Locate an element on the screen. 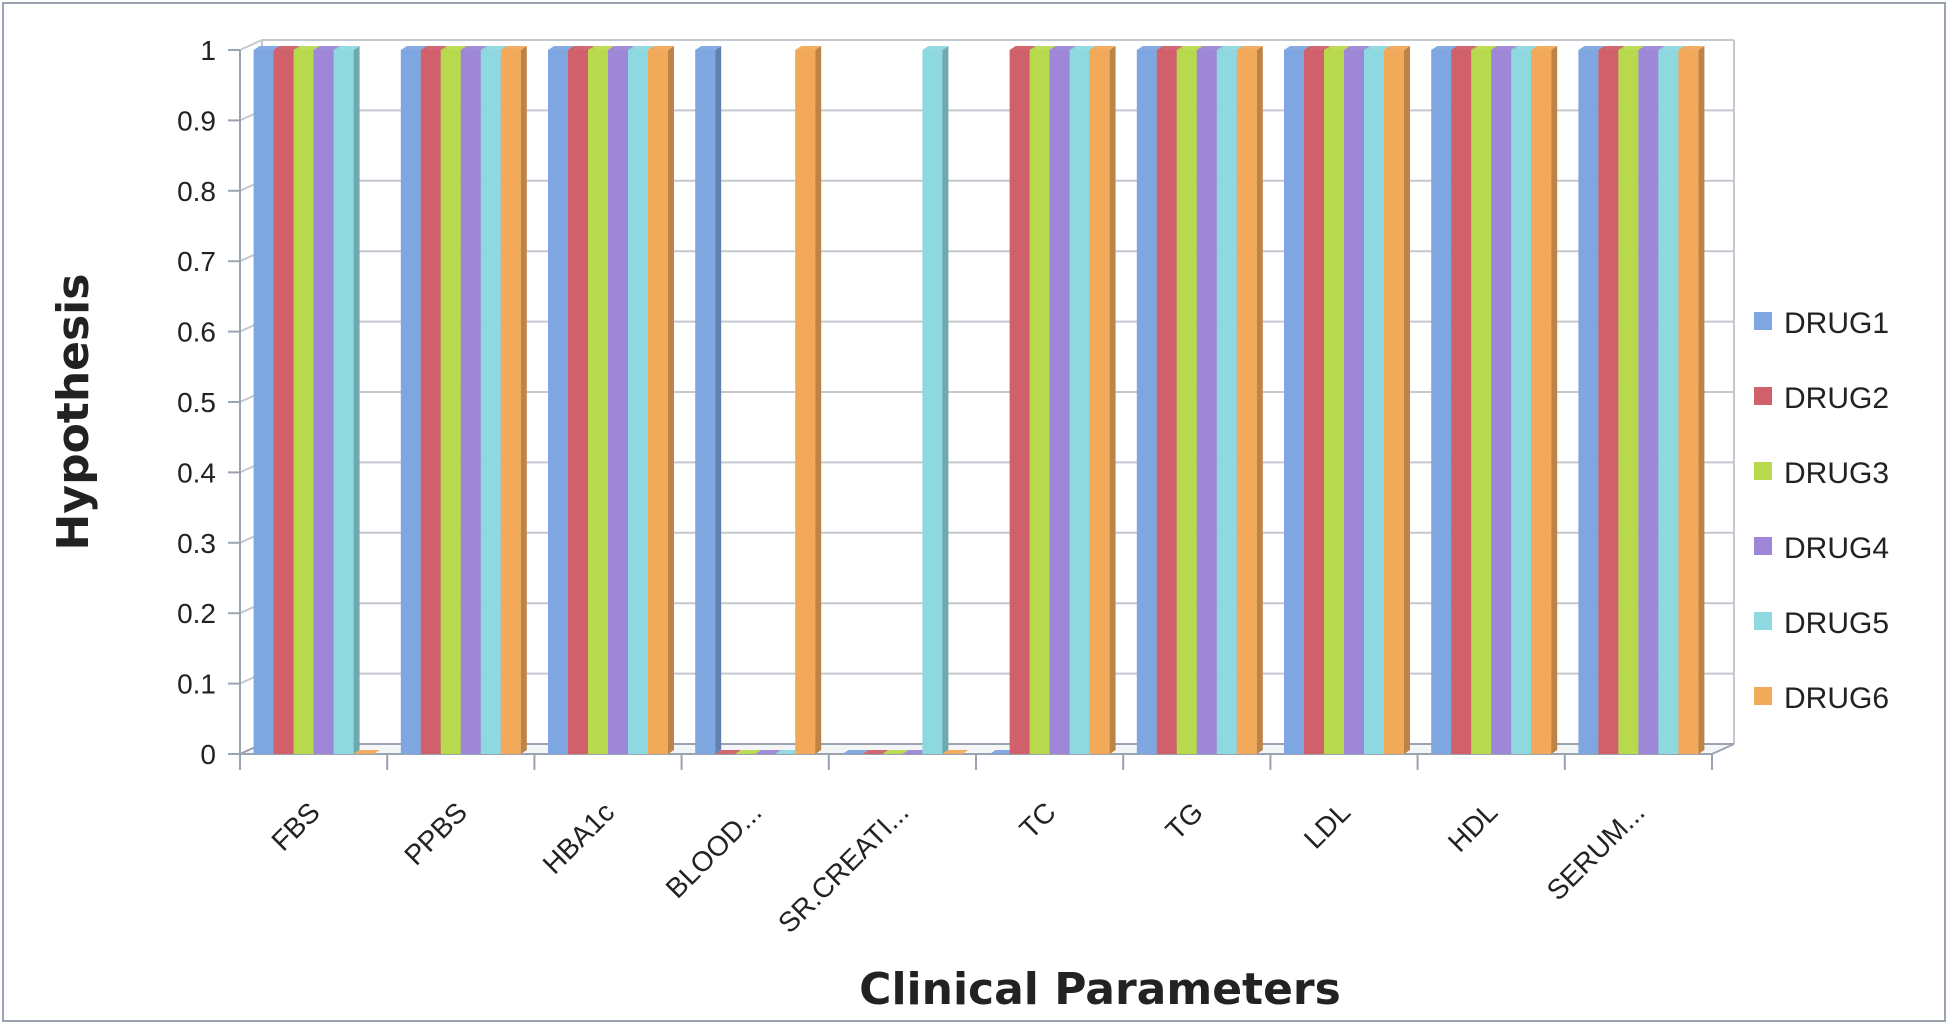  x-category-label: HDL is located at coordinates (1473, 827).